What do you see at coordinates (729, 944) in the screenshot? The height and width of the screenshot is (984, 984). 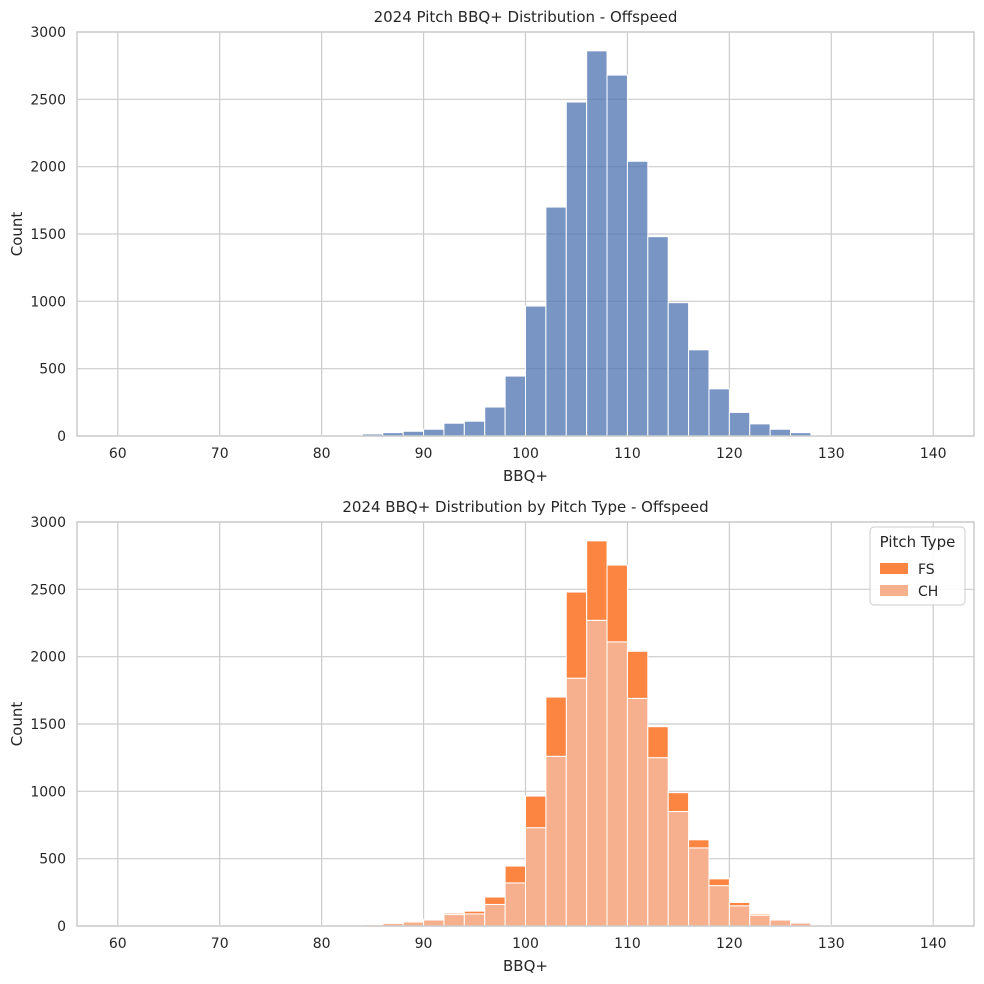 I see `x-tick-label: 120` at bounding box center [729, 944].